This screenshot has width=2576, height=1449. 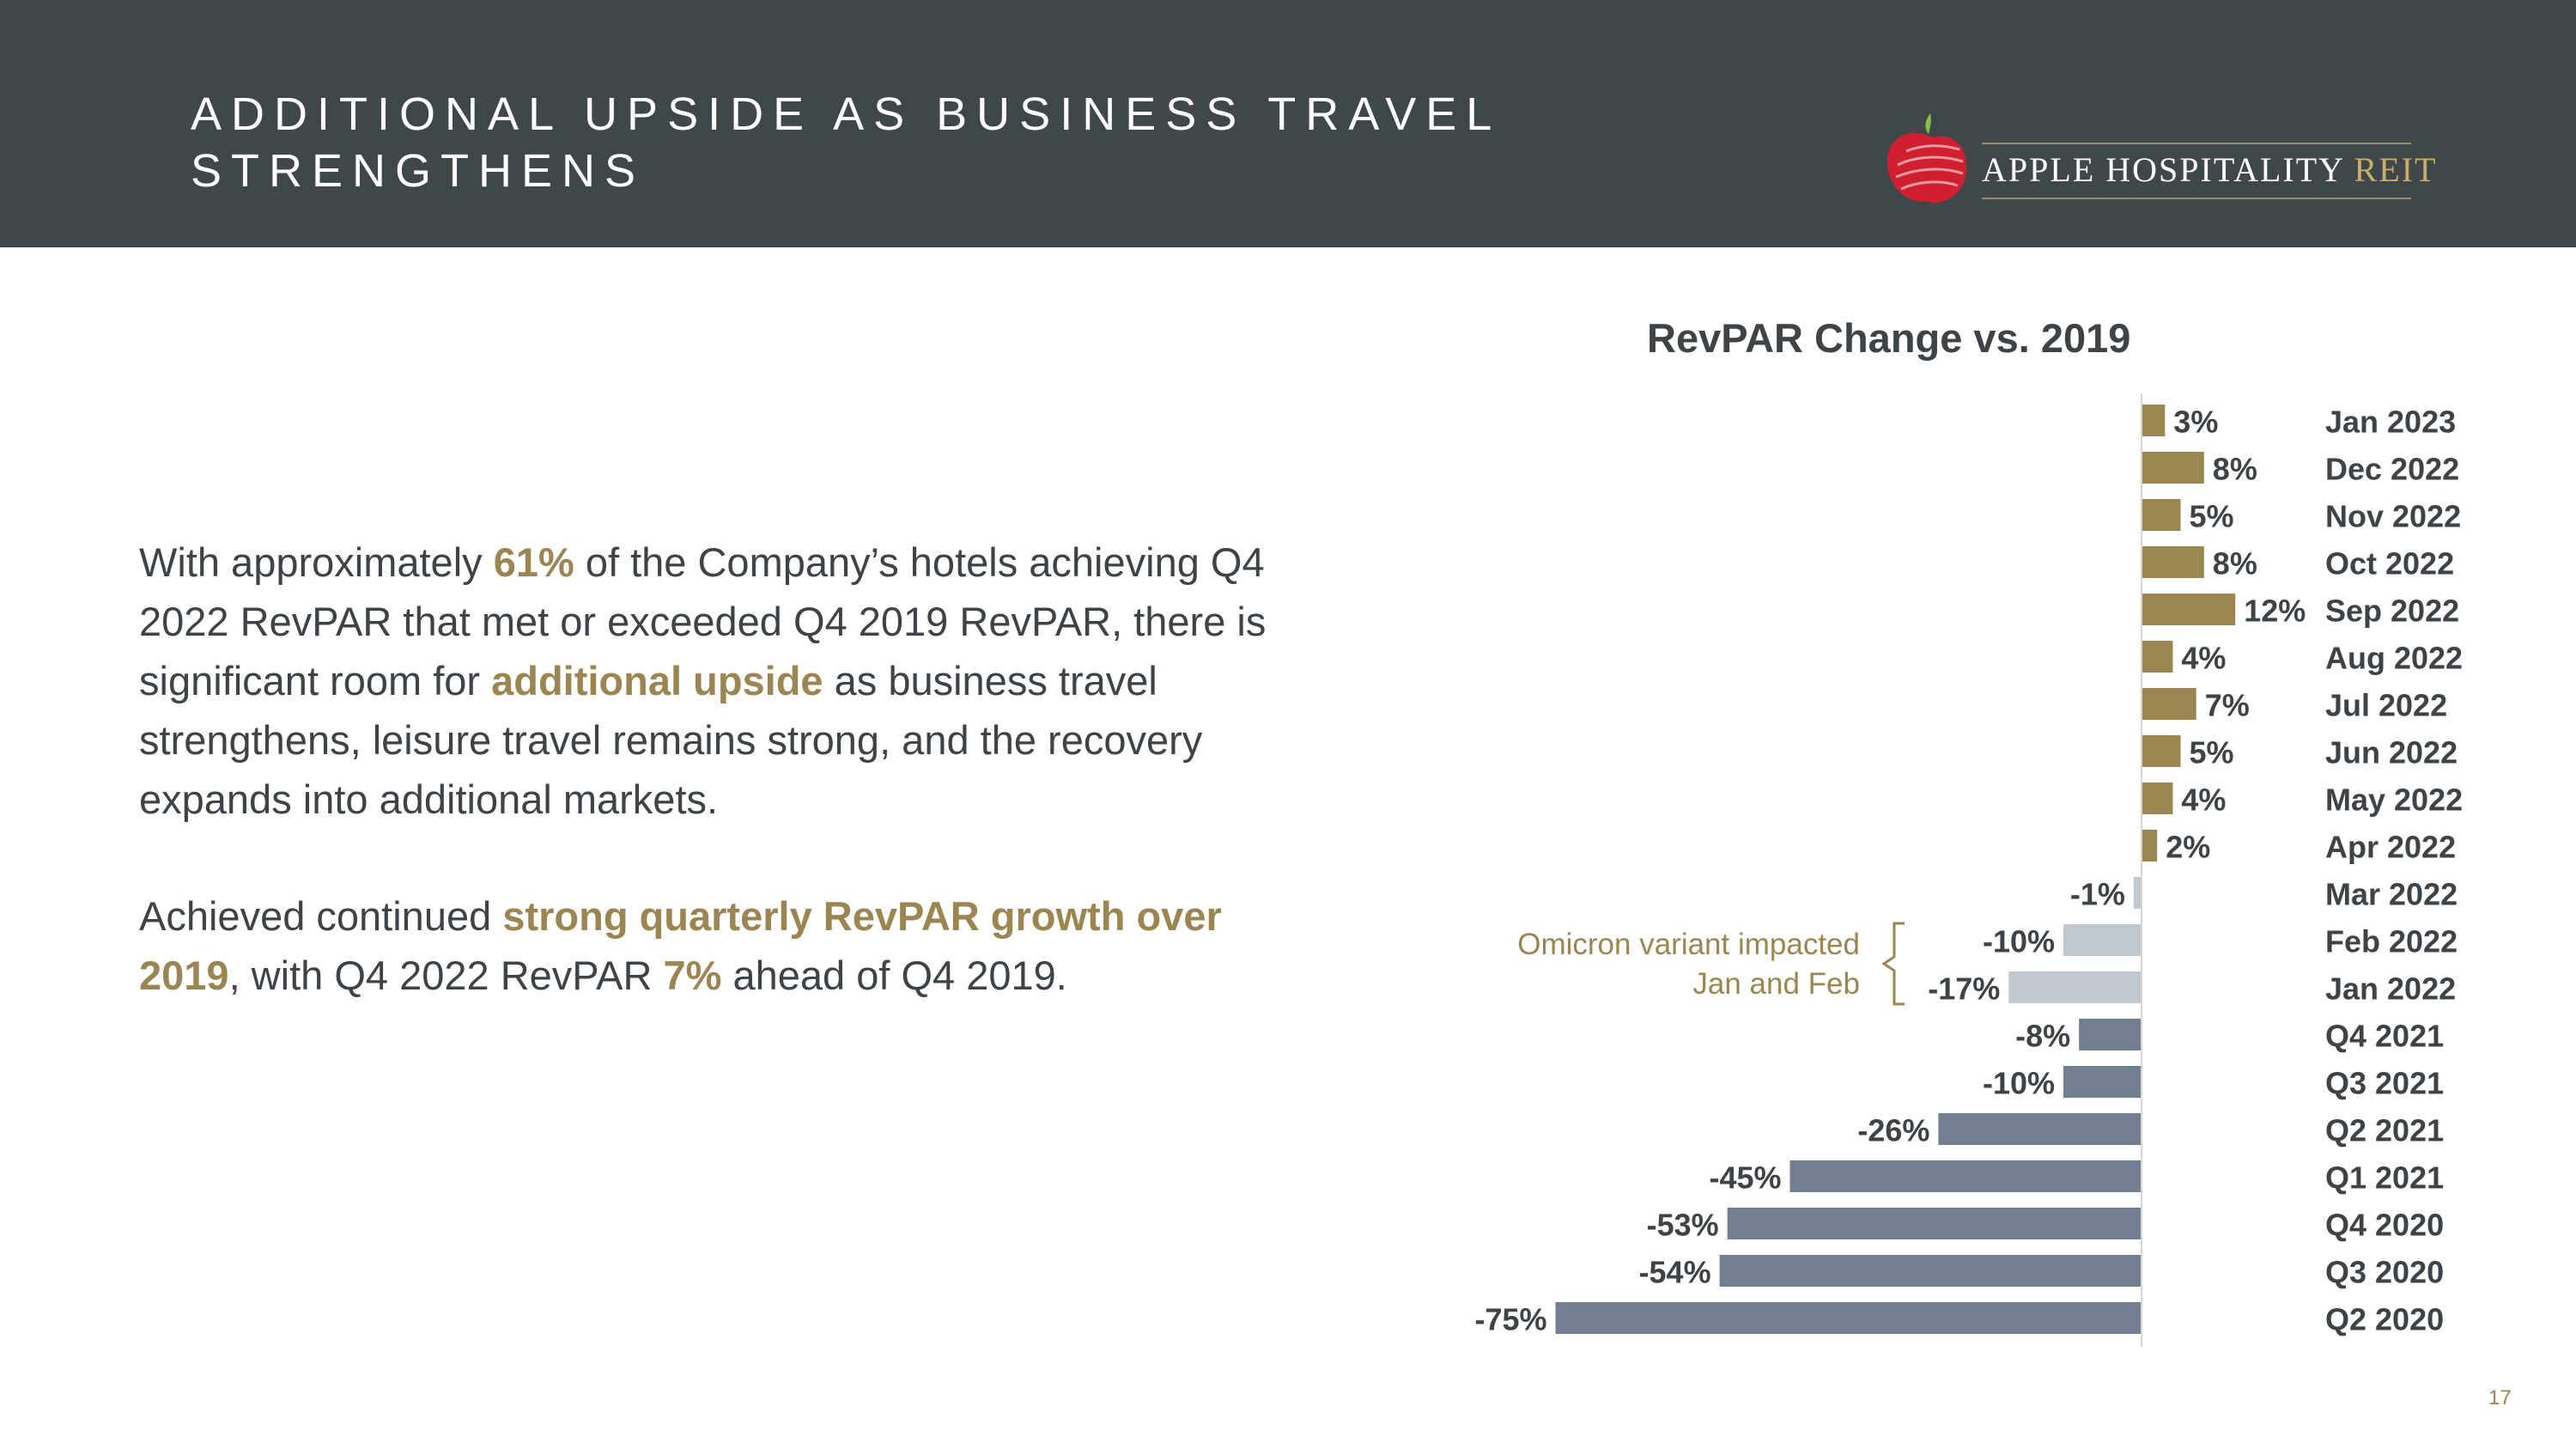 I want to click on category-label-q3-2020: Q3 2020, so click(x=2384, y=1272).